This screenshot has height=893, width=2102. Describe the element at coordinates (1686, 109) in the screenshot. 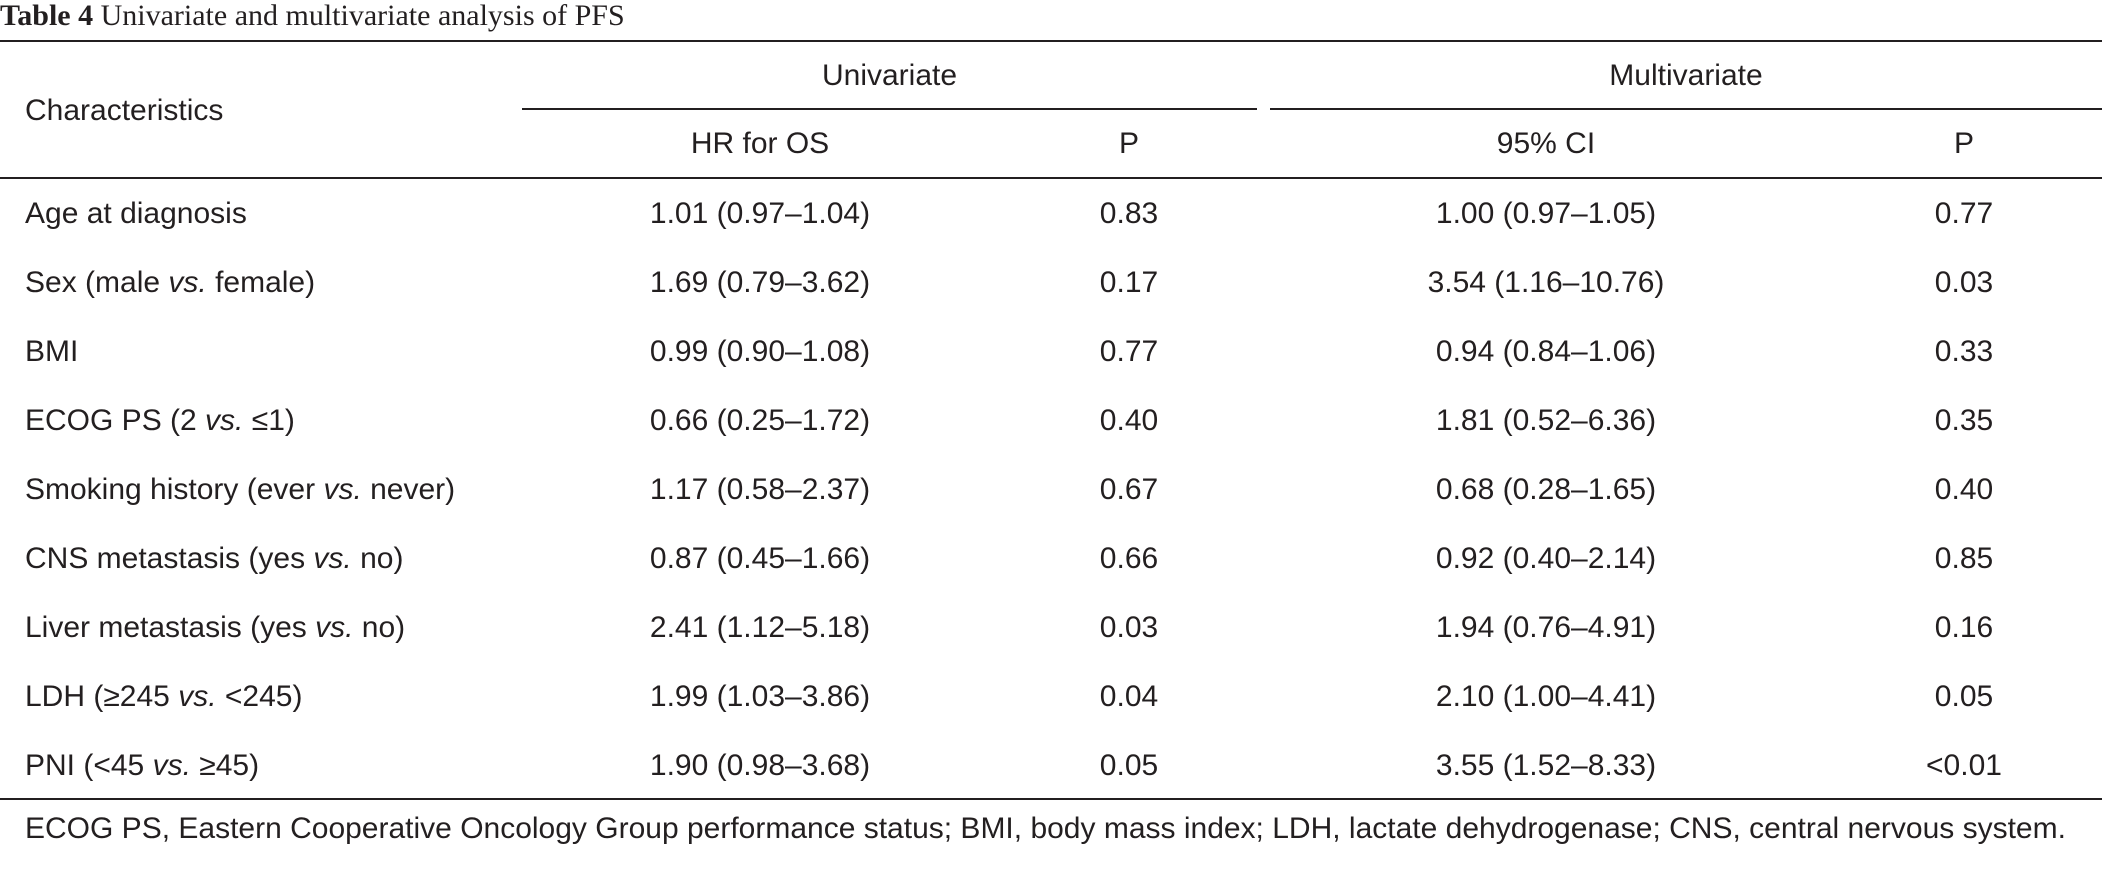

I see `multivariate-group-rule` at that location.